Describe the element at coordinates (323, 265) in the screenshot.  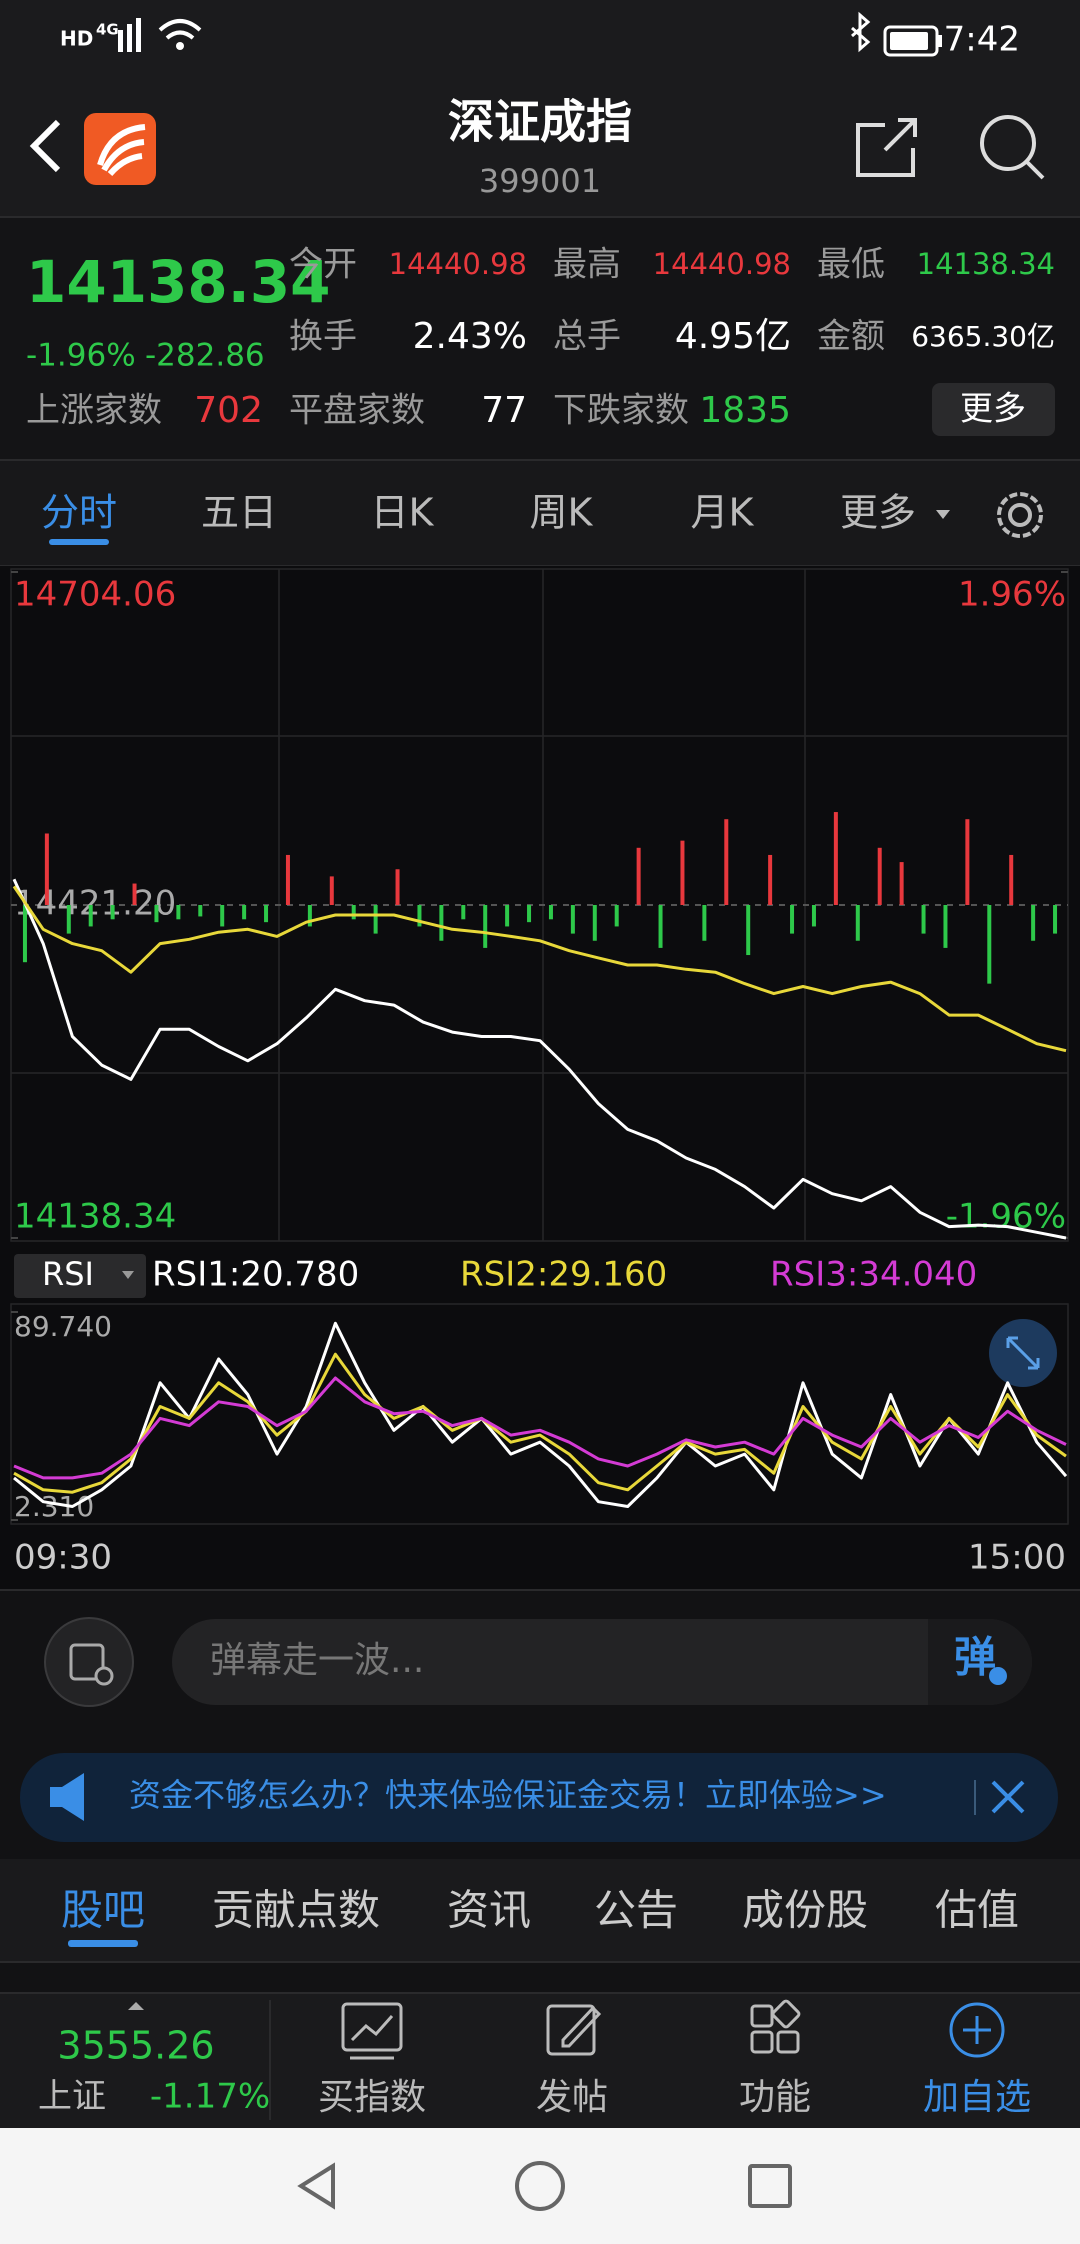
I see `field-label: 今开` at that location.